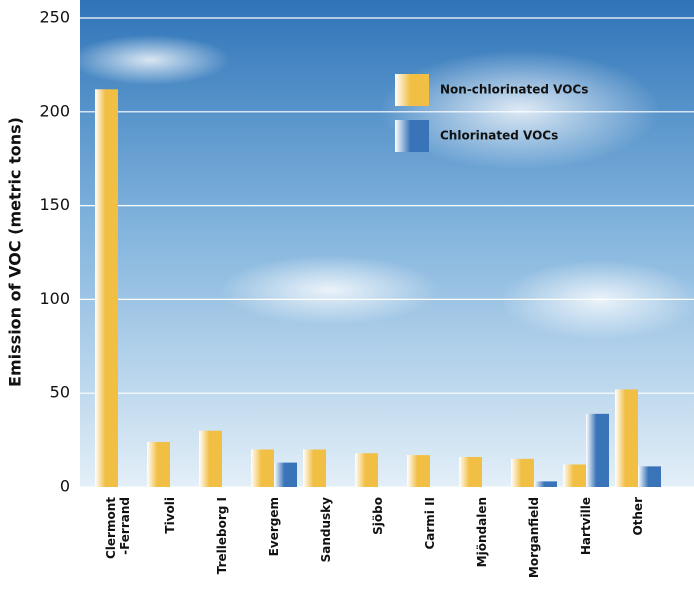  What do you see at coordinates (586, 526) in the screenshot?
I see `x-tick-label: Hartville` at bounding box center [586, 526].